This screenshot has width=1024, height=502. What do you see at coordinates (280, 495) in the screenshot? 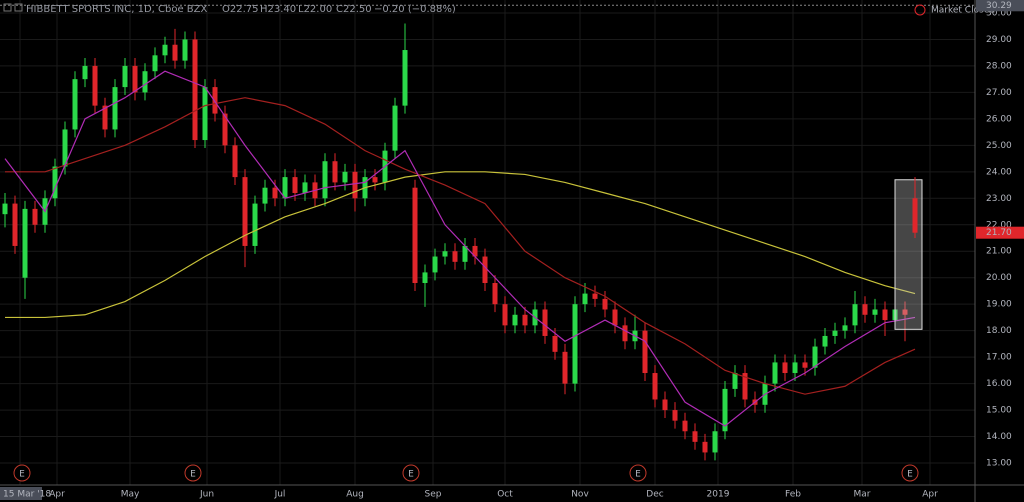
I see `x-tick-label: Jul` at bounding box center [280, 495].